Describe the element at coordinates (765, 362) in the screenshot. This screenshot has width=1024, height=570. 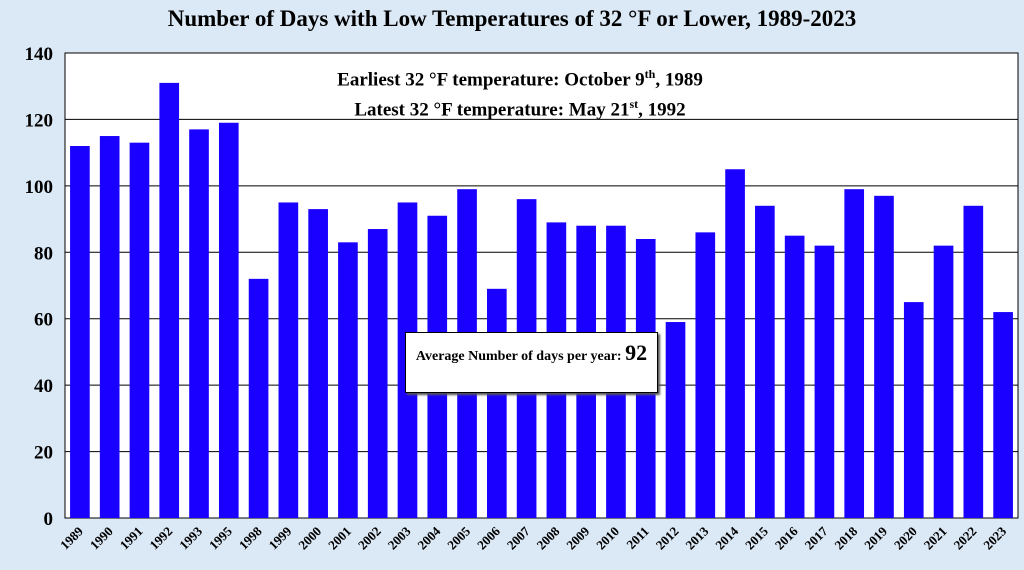
I see `bar-2015` at that location.